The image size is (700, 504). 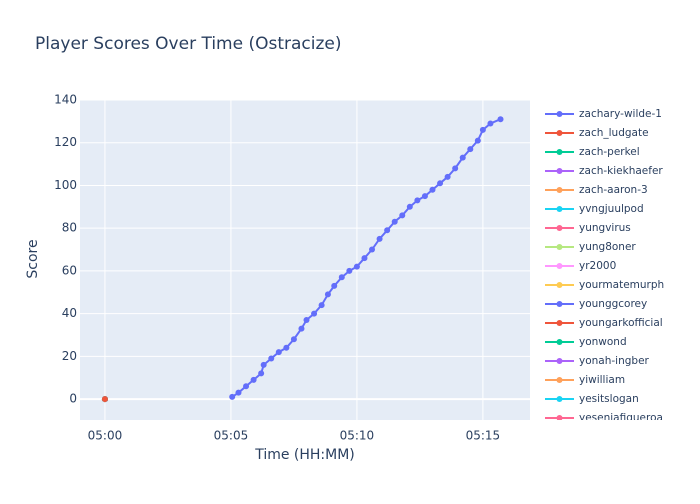 I want to click on legend-label: zach-kiekhaefer, so click(x=621, y=171).